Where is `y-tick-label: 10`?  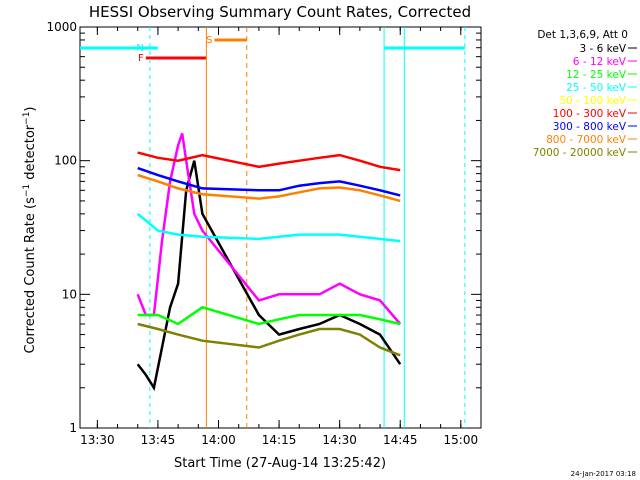 y-tick-label: 10 is located at coordinates (69, 294).